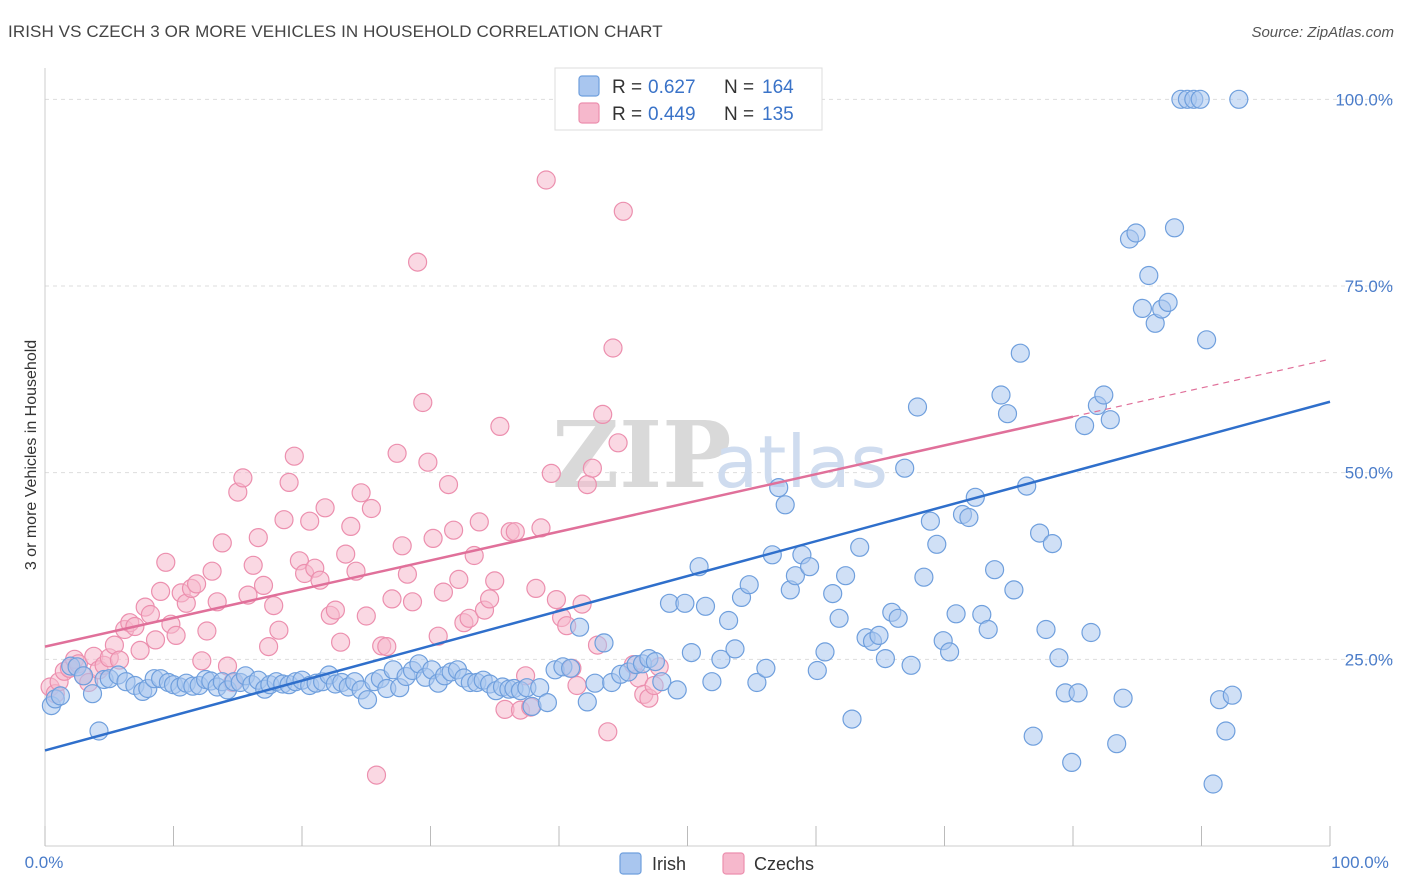  What do you see at coordinates (1201, 388) in the screenshot?
I see `czech-trend-extension` at bounding box center [1201, 388].